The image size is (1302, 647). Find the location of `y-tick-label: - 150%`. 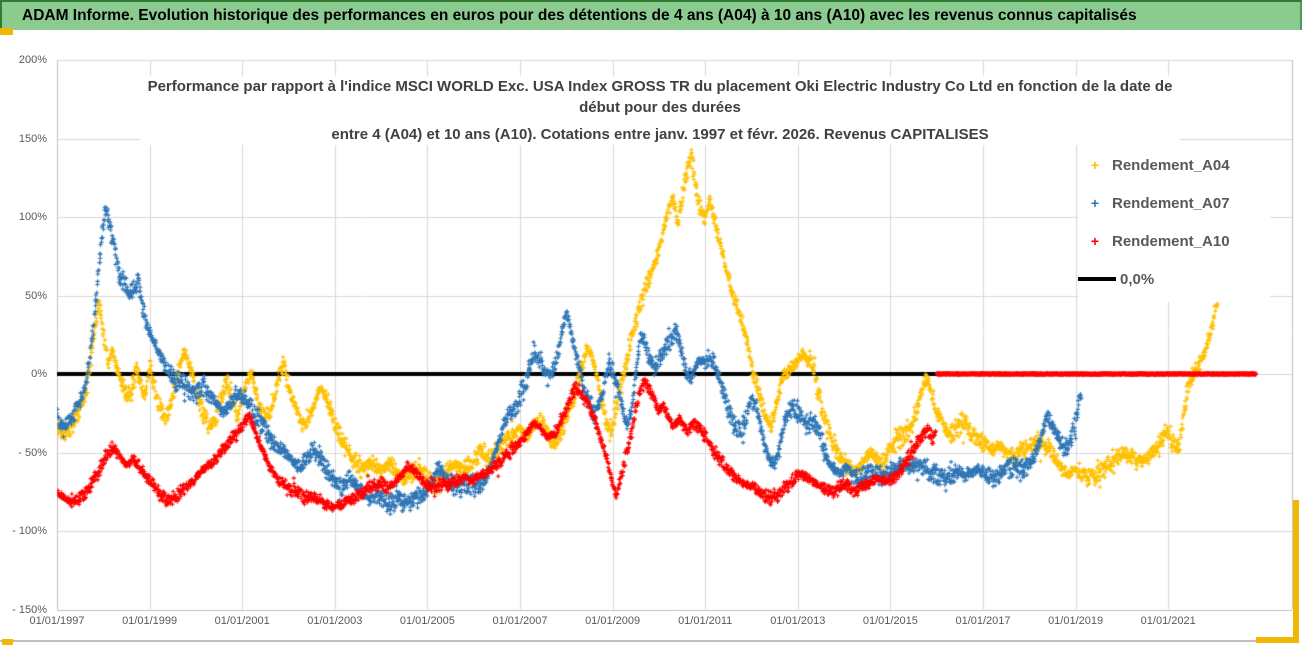

y-tick-label: - 150% is located at coordinates (29, 609).